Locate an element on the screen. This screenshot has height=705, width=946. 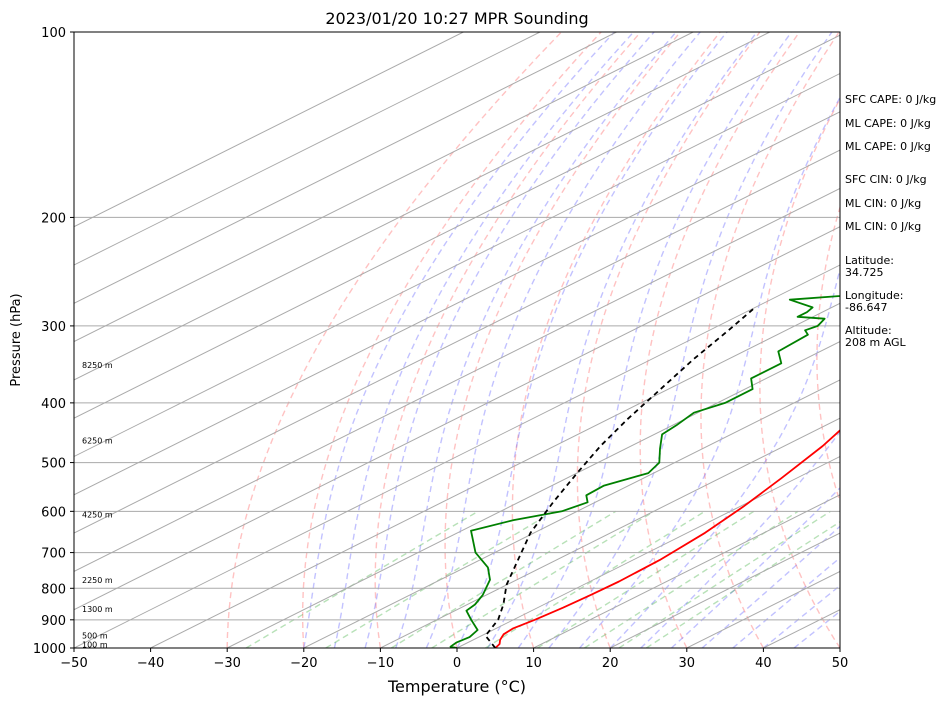
x-tick-label: 50 is located at coordinates (840, 663).